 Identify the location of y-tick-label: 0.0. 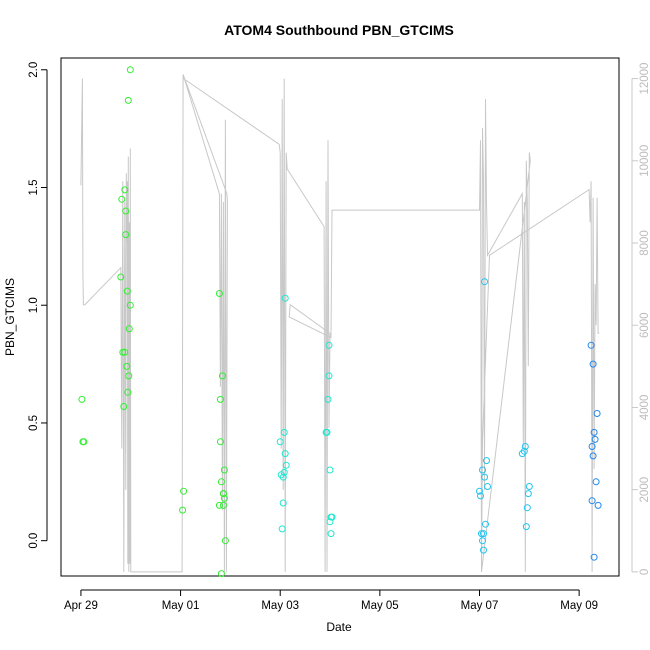
(34, 541).